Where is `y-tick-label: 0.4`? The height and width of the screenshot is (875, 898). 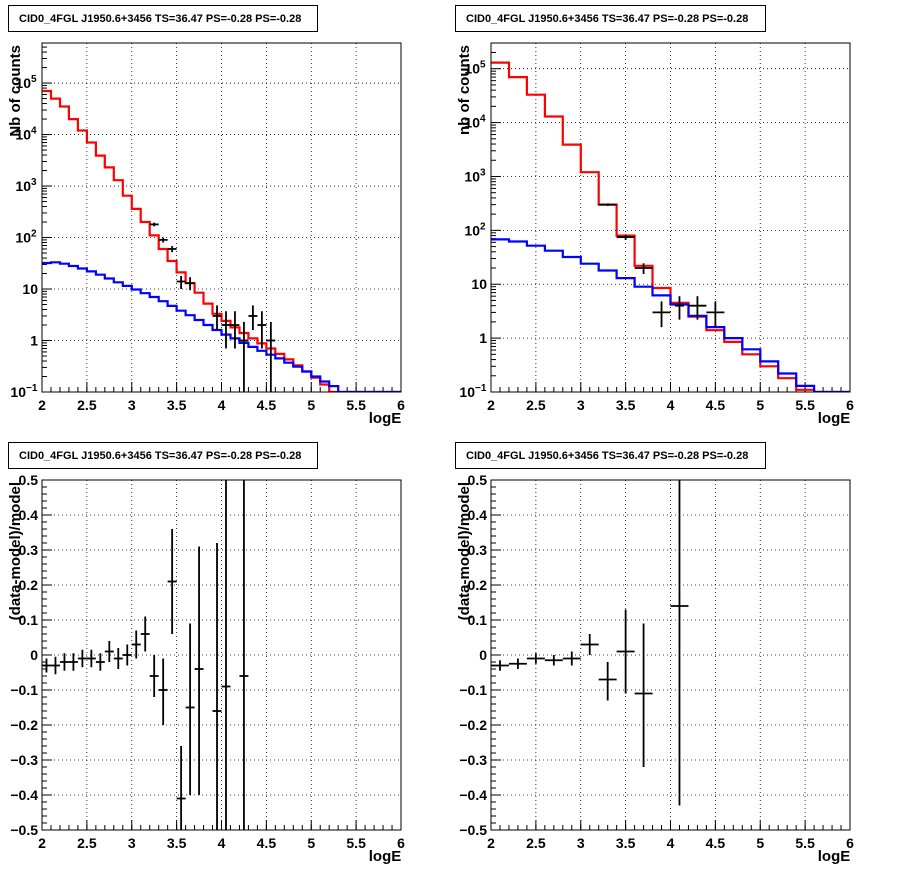 y-tick-label: 0.4 is located at coordinates (29, 515).